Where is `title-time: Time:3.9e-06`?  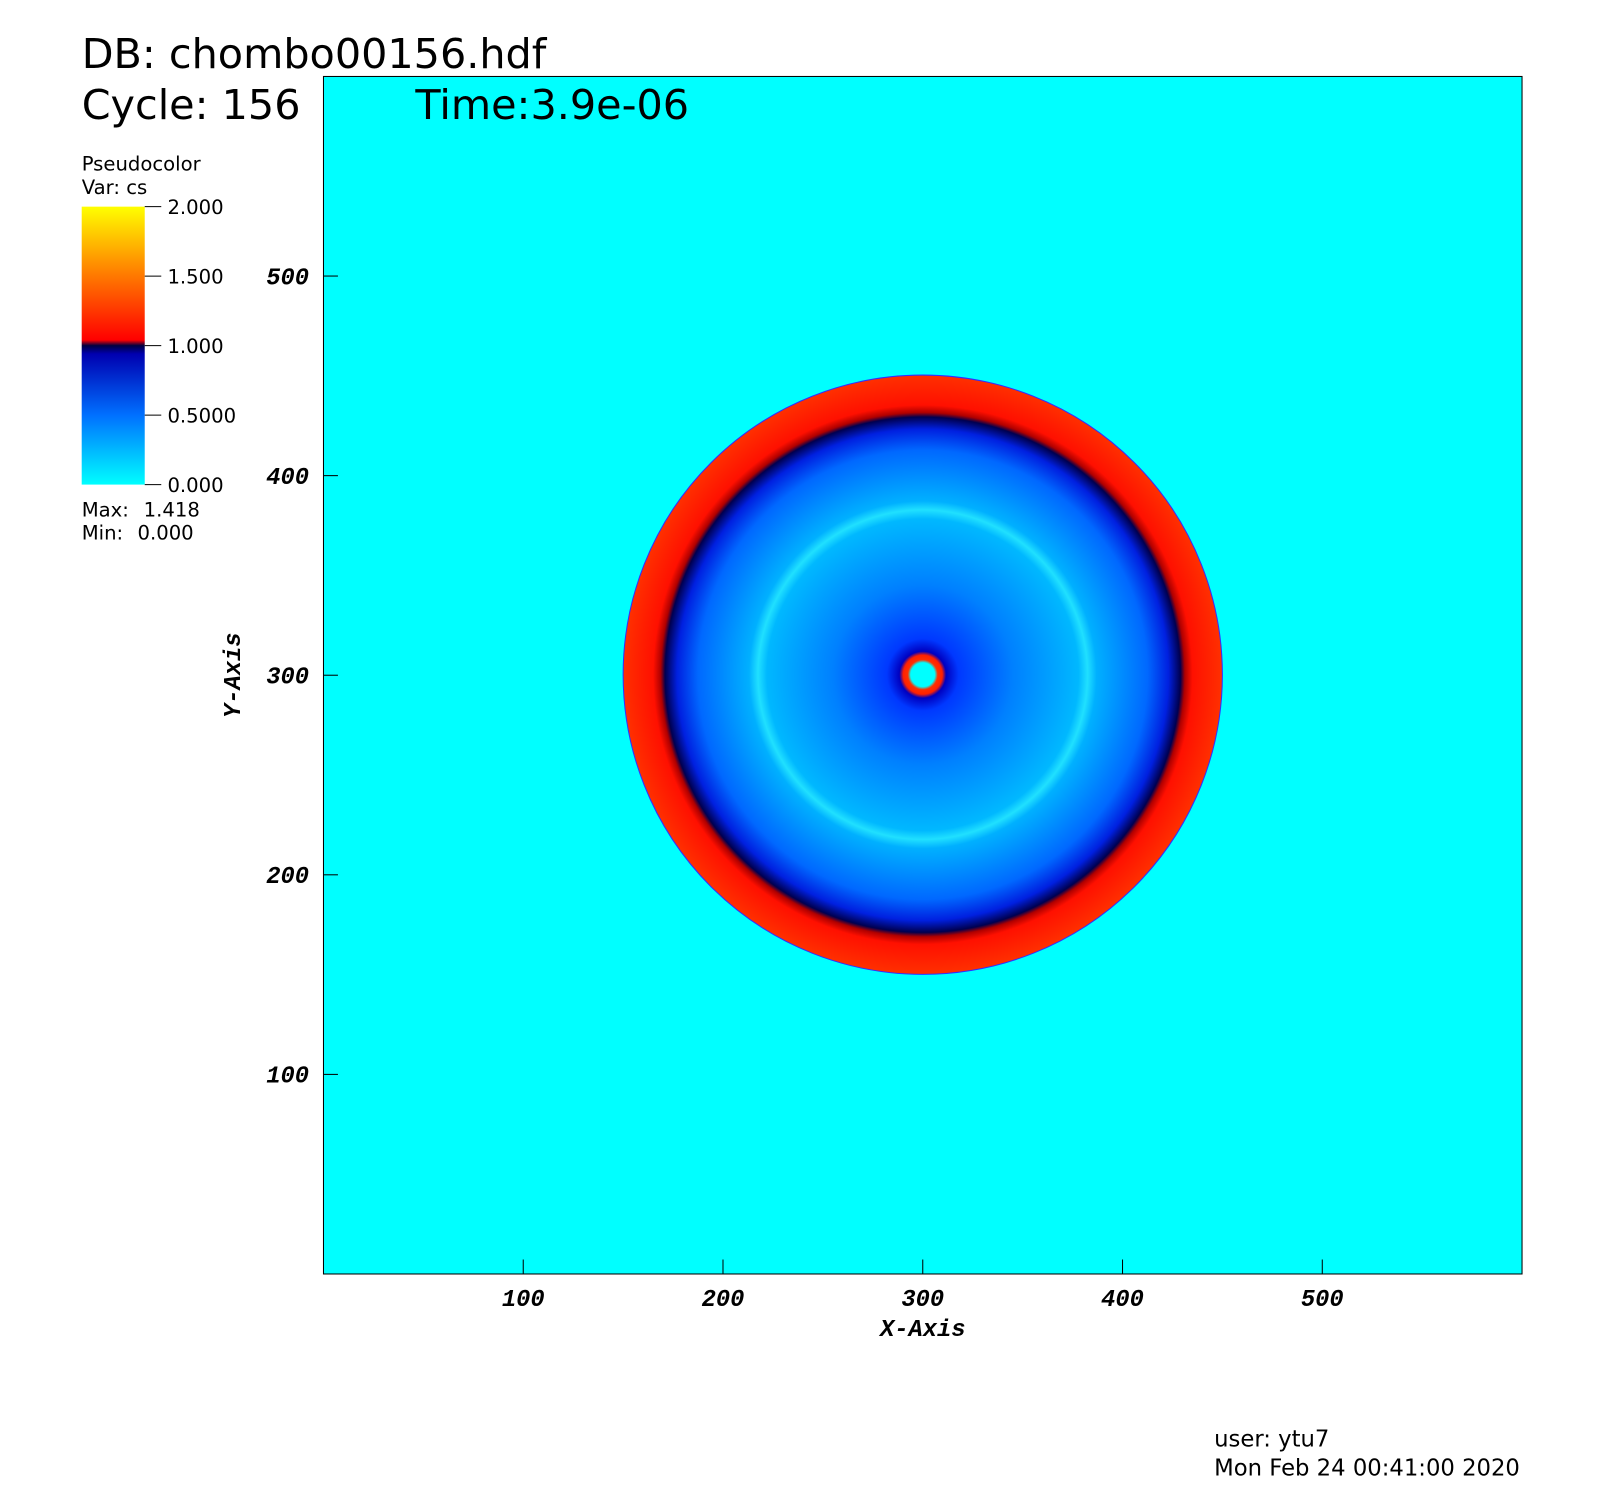
title-time: Time:3.9e-06 is located at coordinates (551, 105).